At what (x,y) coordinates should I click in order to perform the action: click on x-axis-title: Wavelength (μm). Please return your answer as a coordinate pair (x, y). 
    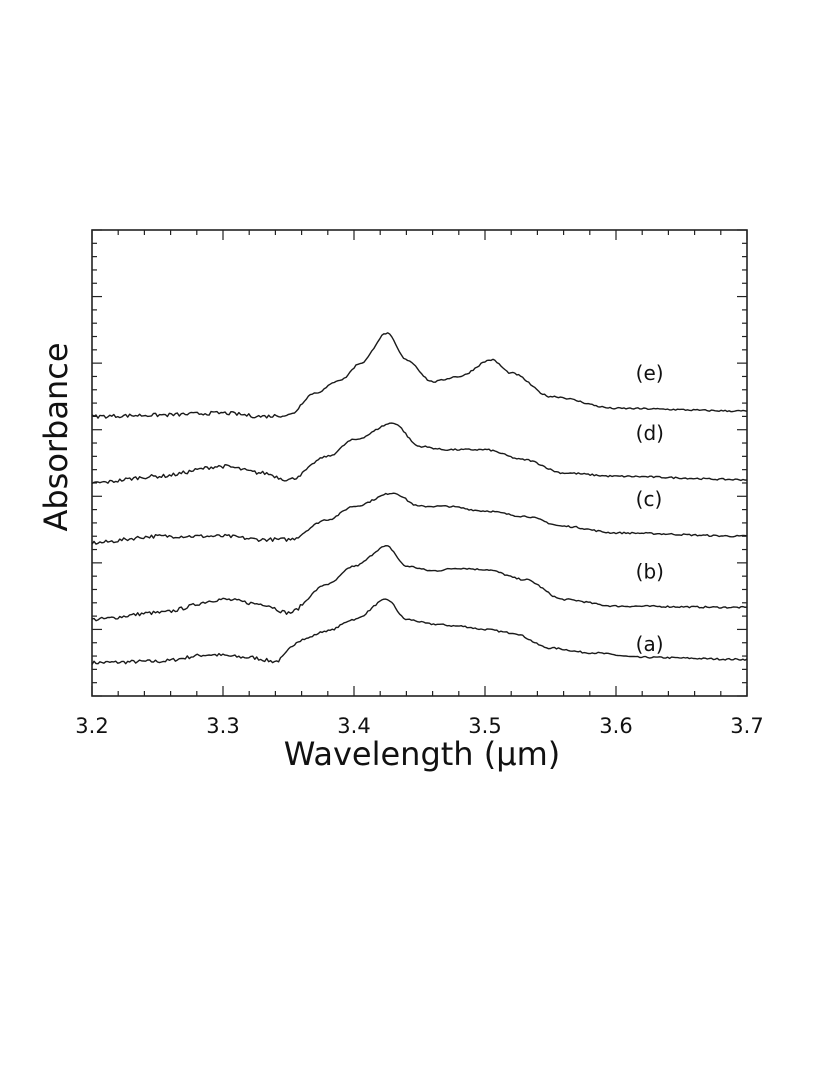
    Looking at the image, I should click on (422, 754).